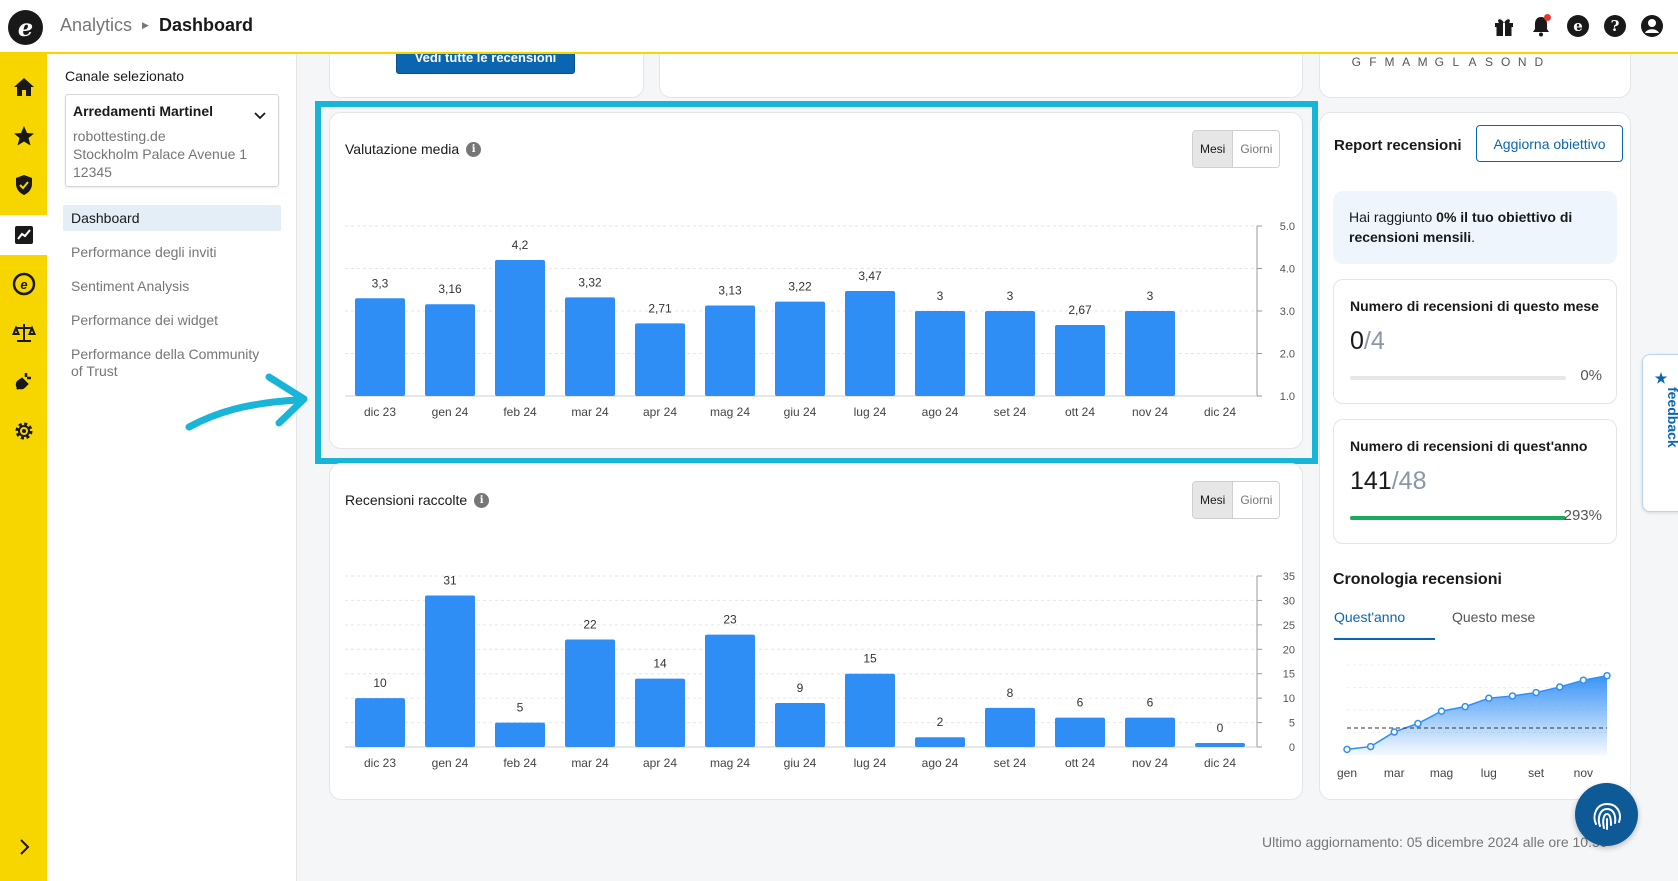 Image resolution: width=1678 pixels, height=881 pixels. I want to click on analytics-icon, so click(23, 235).